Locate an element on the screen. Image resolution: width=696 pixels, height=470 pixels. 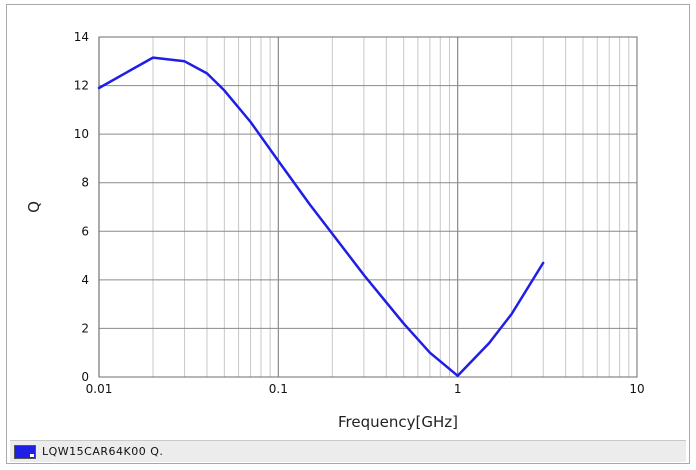
y-tick-label: 12 is located at coordinates (81, 86).